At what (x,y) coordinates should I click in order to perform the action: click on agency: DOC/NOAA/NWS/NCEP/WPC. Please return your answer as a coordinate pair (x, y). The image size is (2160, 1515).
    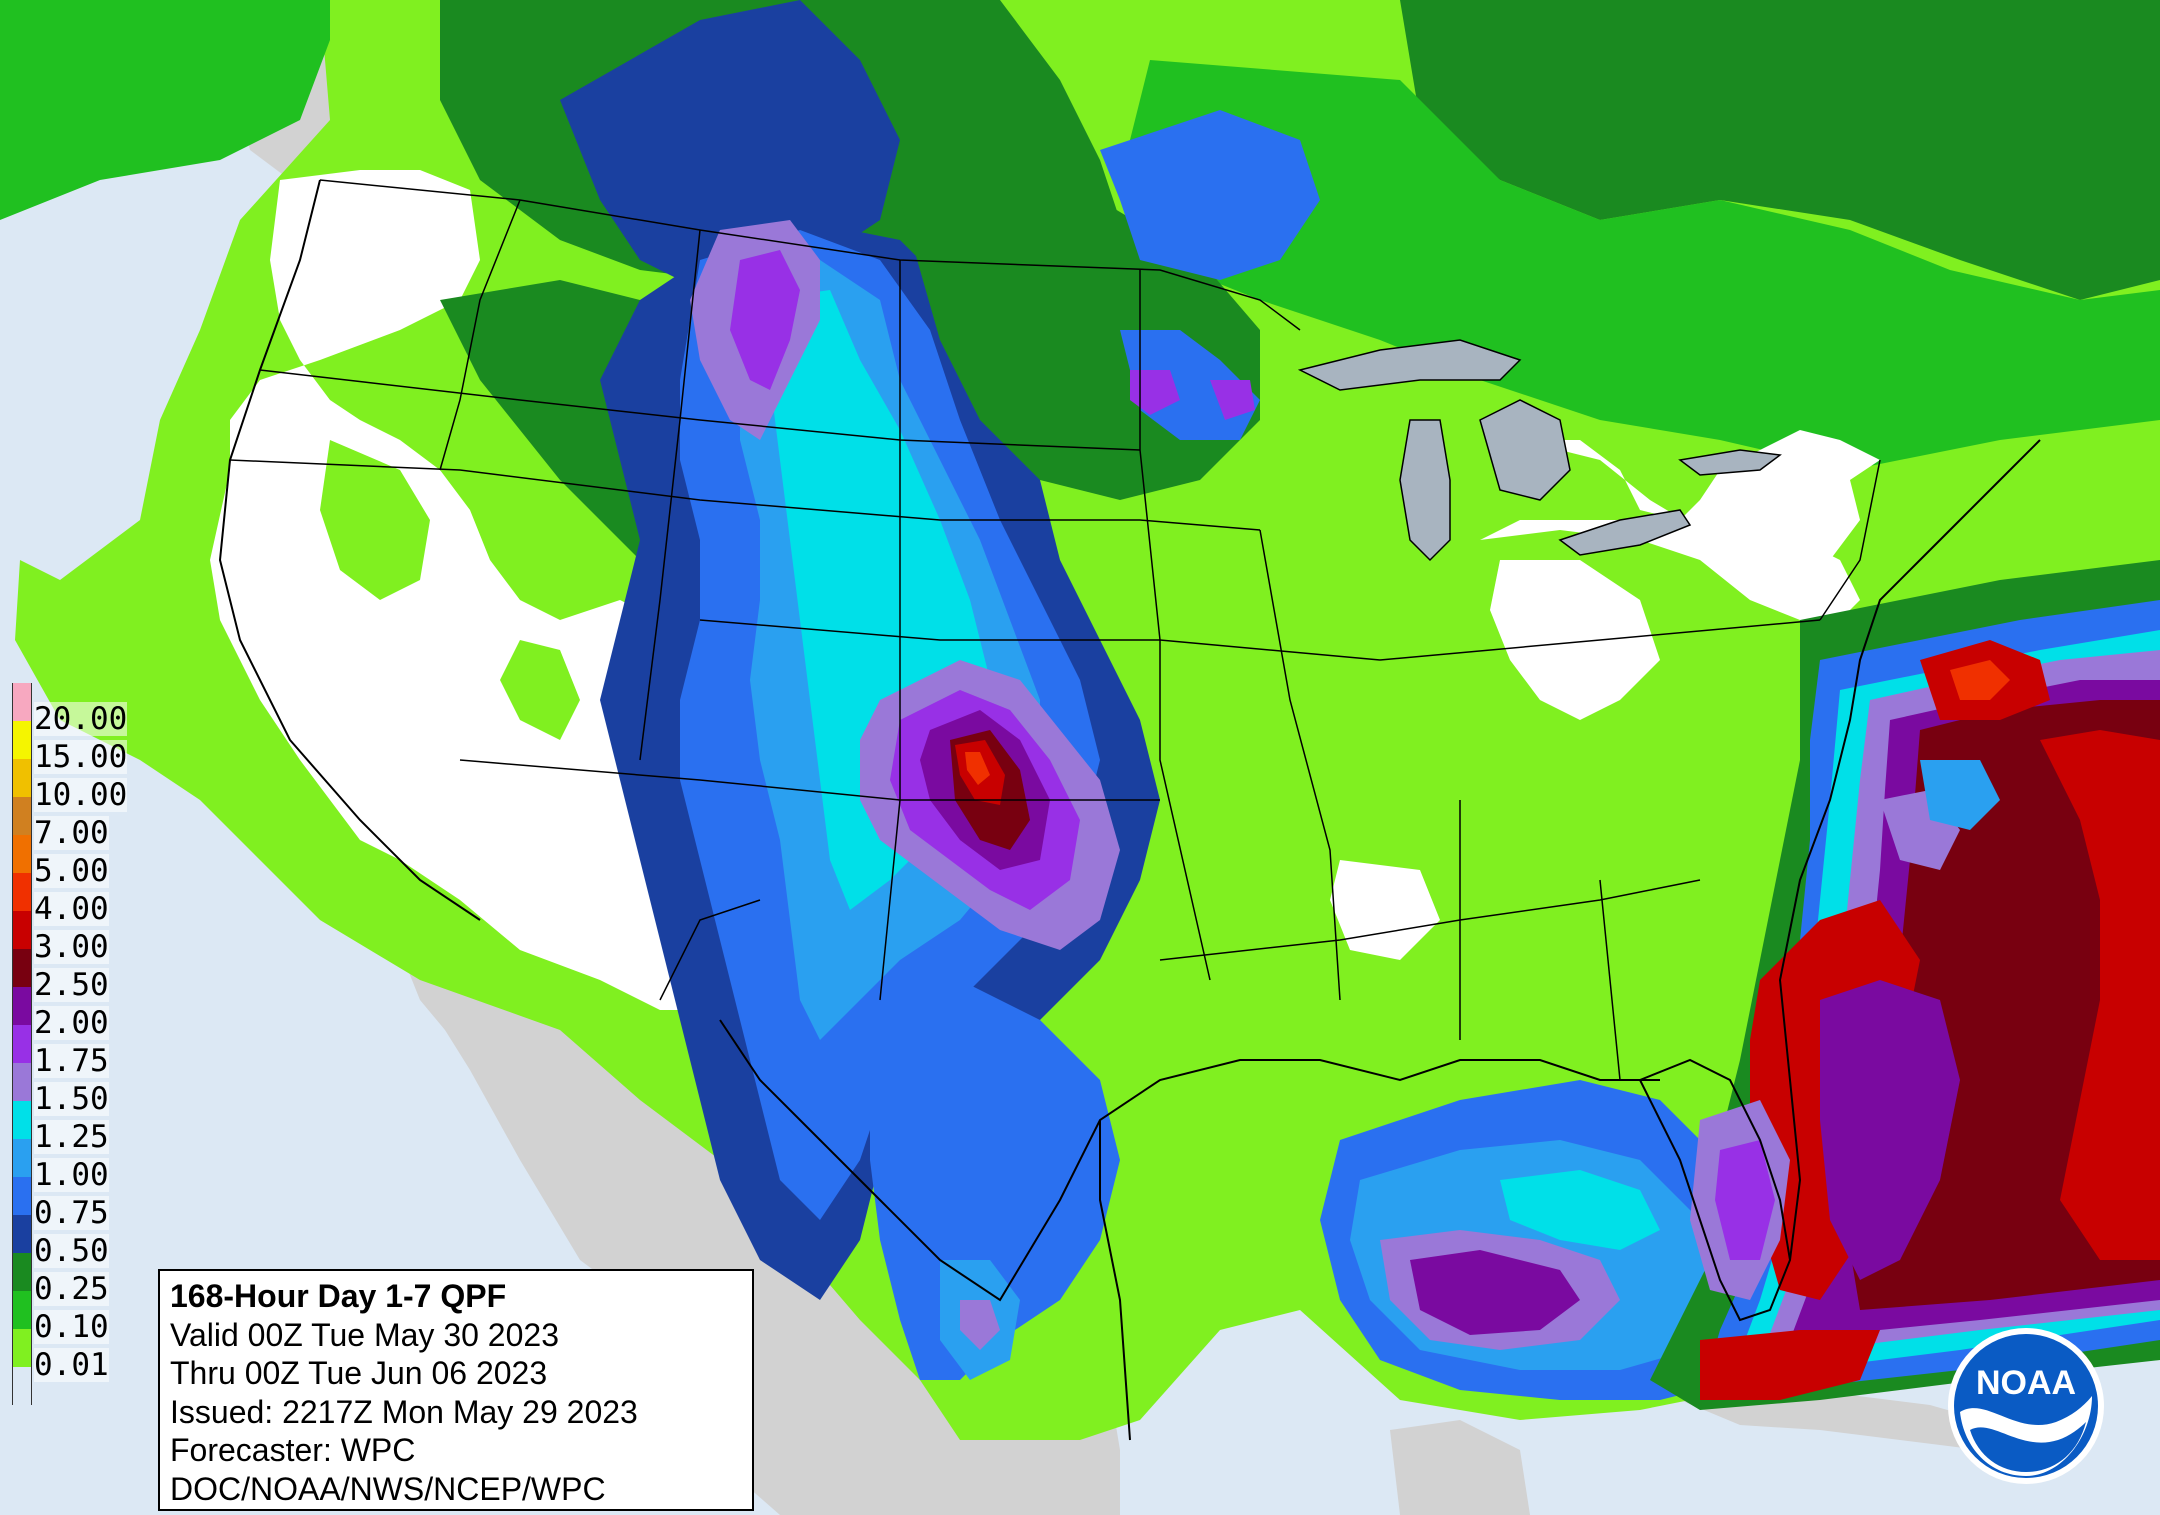
    Looking at the image, I should click on (388, 1488).